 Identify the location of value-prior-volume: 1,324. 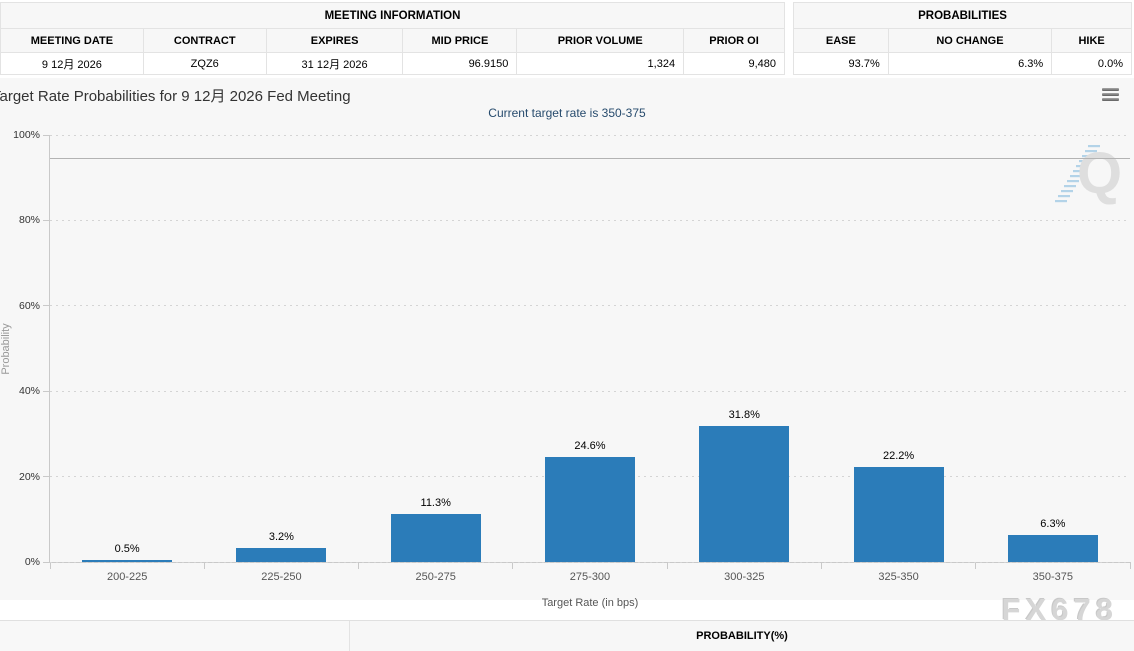
(600, 63).